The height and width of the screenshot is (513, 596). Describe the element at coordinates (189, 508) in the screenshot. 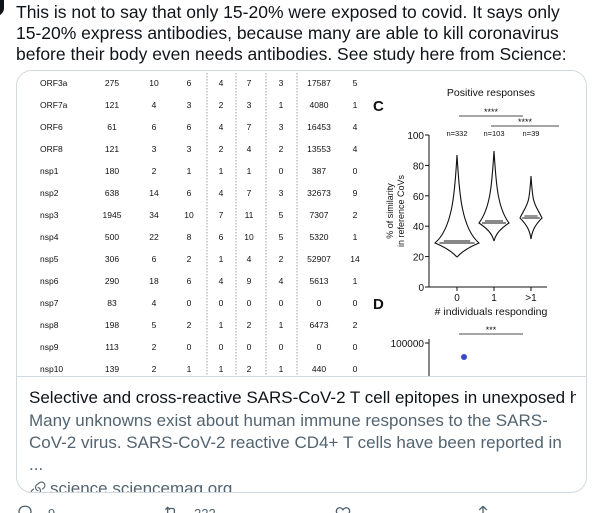

I see `retweet-button: 222` at that location.